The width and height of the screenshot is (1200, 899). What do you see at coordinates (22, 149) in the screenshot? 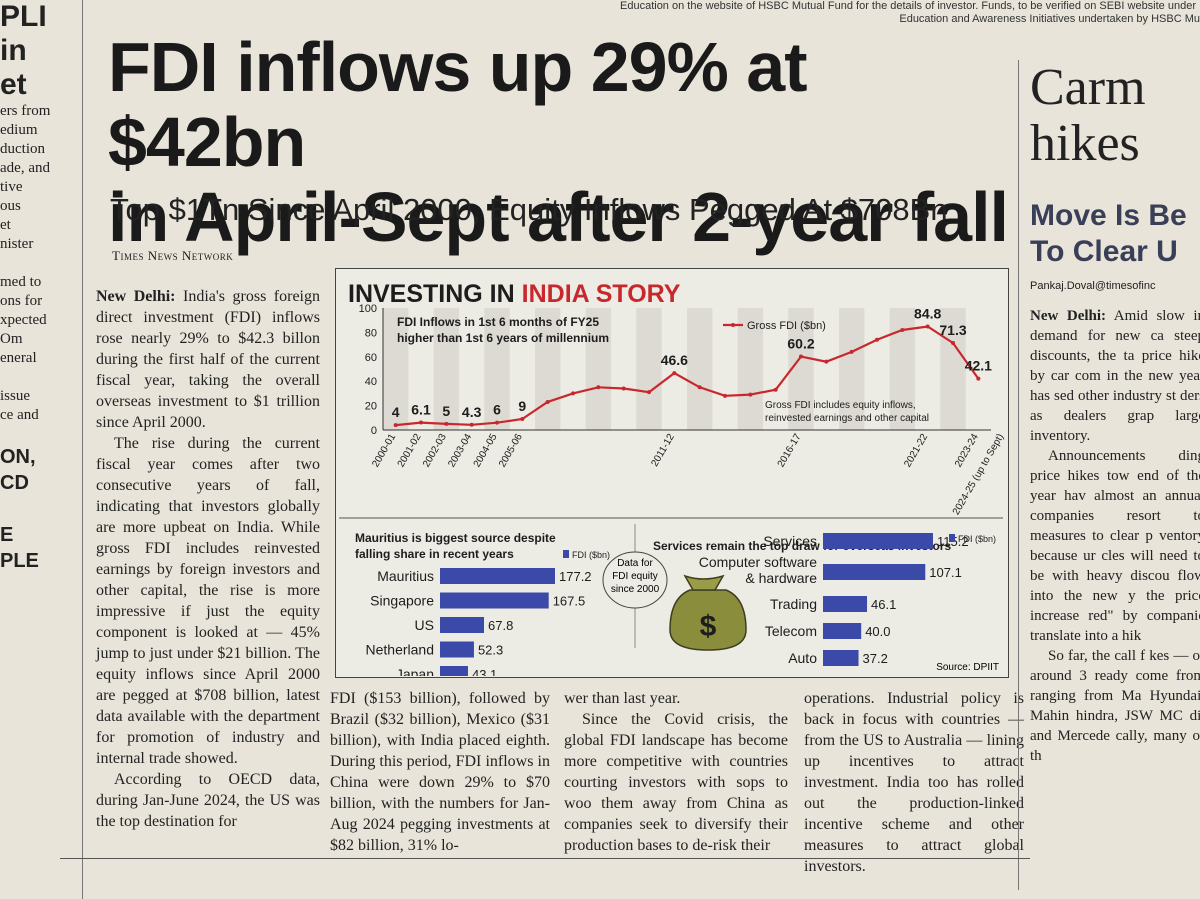
I see `left-column-line: duction` at bounding box center [22, 149].